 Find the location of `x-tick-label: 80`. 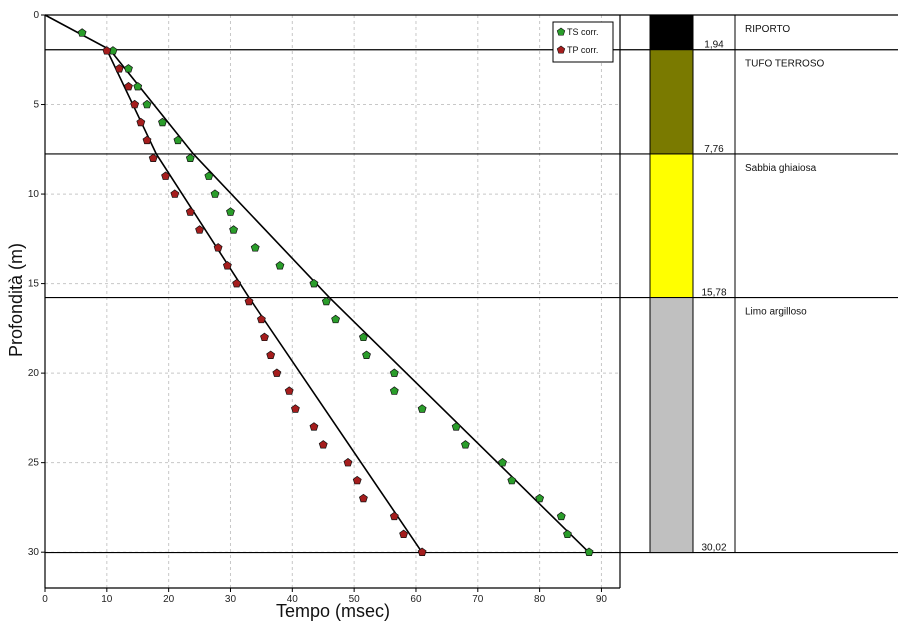

x-tick-label: 80 is located at coordinates (540, 599).